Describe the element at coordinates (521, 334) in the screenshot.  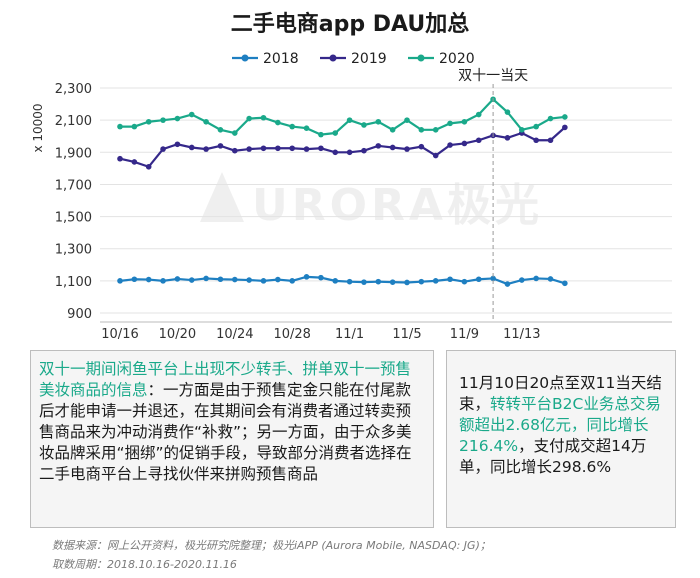
I see `x-tick-label: 11/13` at that location.